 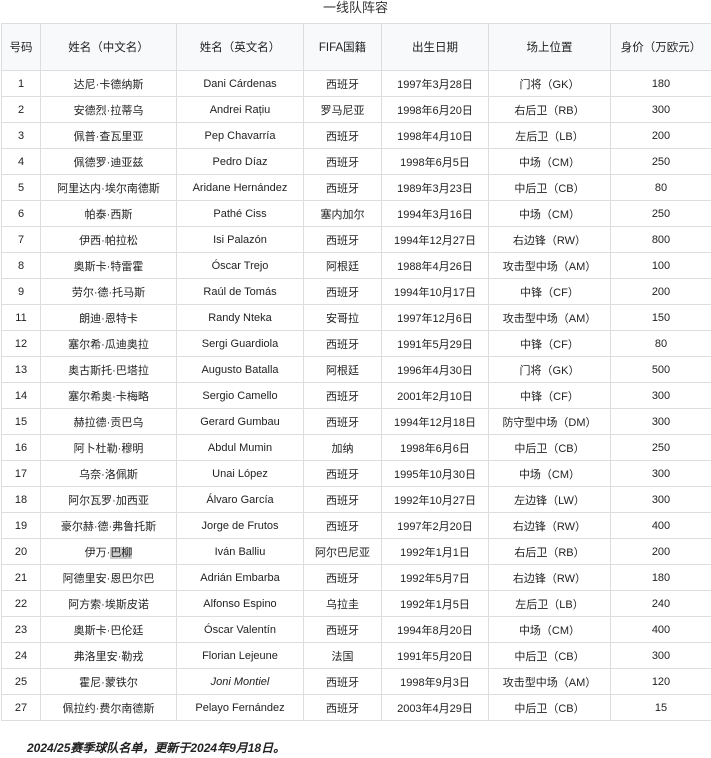 What do you see at coordinates (549, 135) in the screenshot?
I see `cell-position: 左后卫（LB）` at bounding box center [549, 135].